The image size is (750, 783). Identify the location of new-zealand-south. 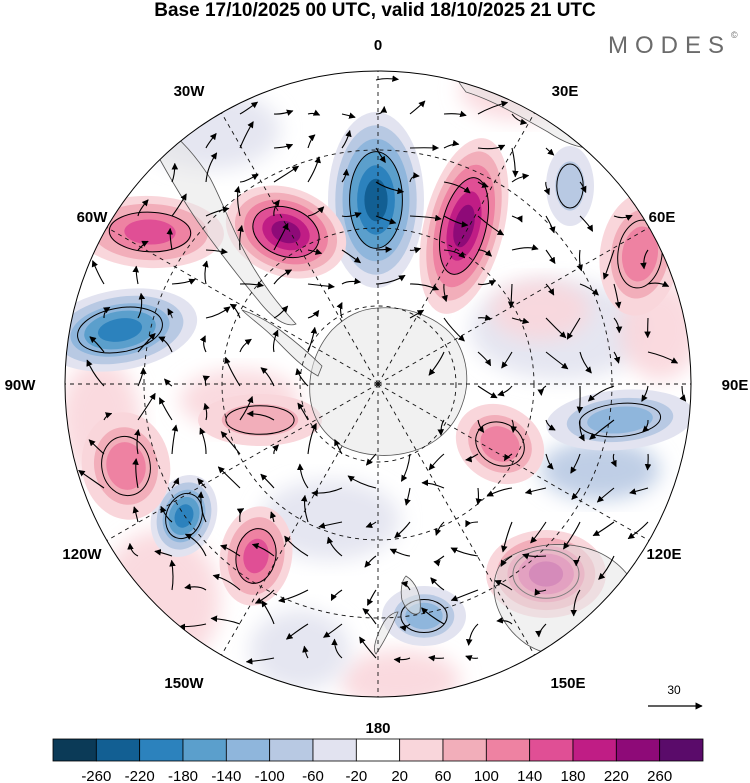
(386, 633).